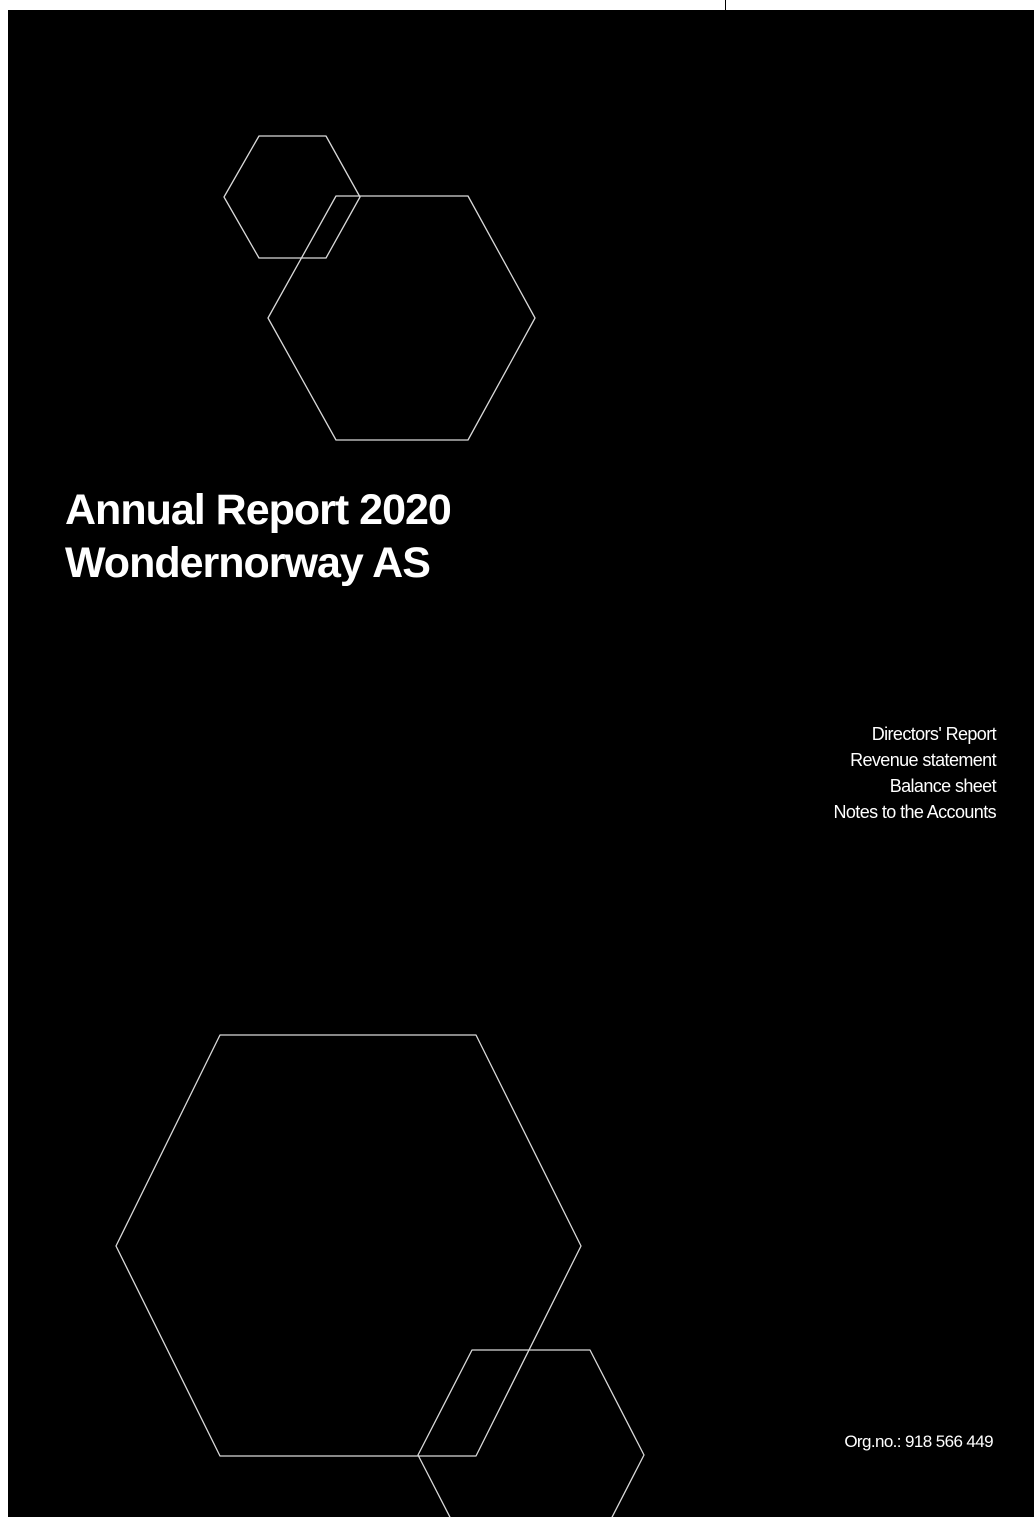  I want to click on contents-item: Directors' Report, so click(934, 734).